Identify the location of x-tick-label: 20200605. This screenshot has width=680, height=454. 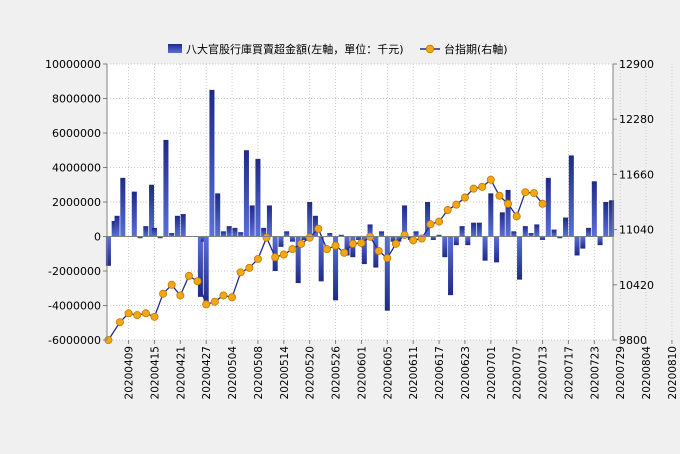
(388, 372).